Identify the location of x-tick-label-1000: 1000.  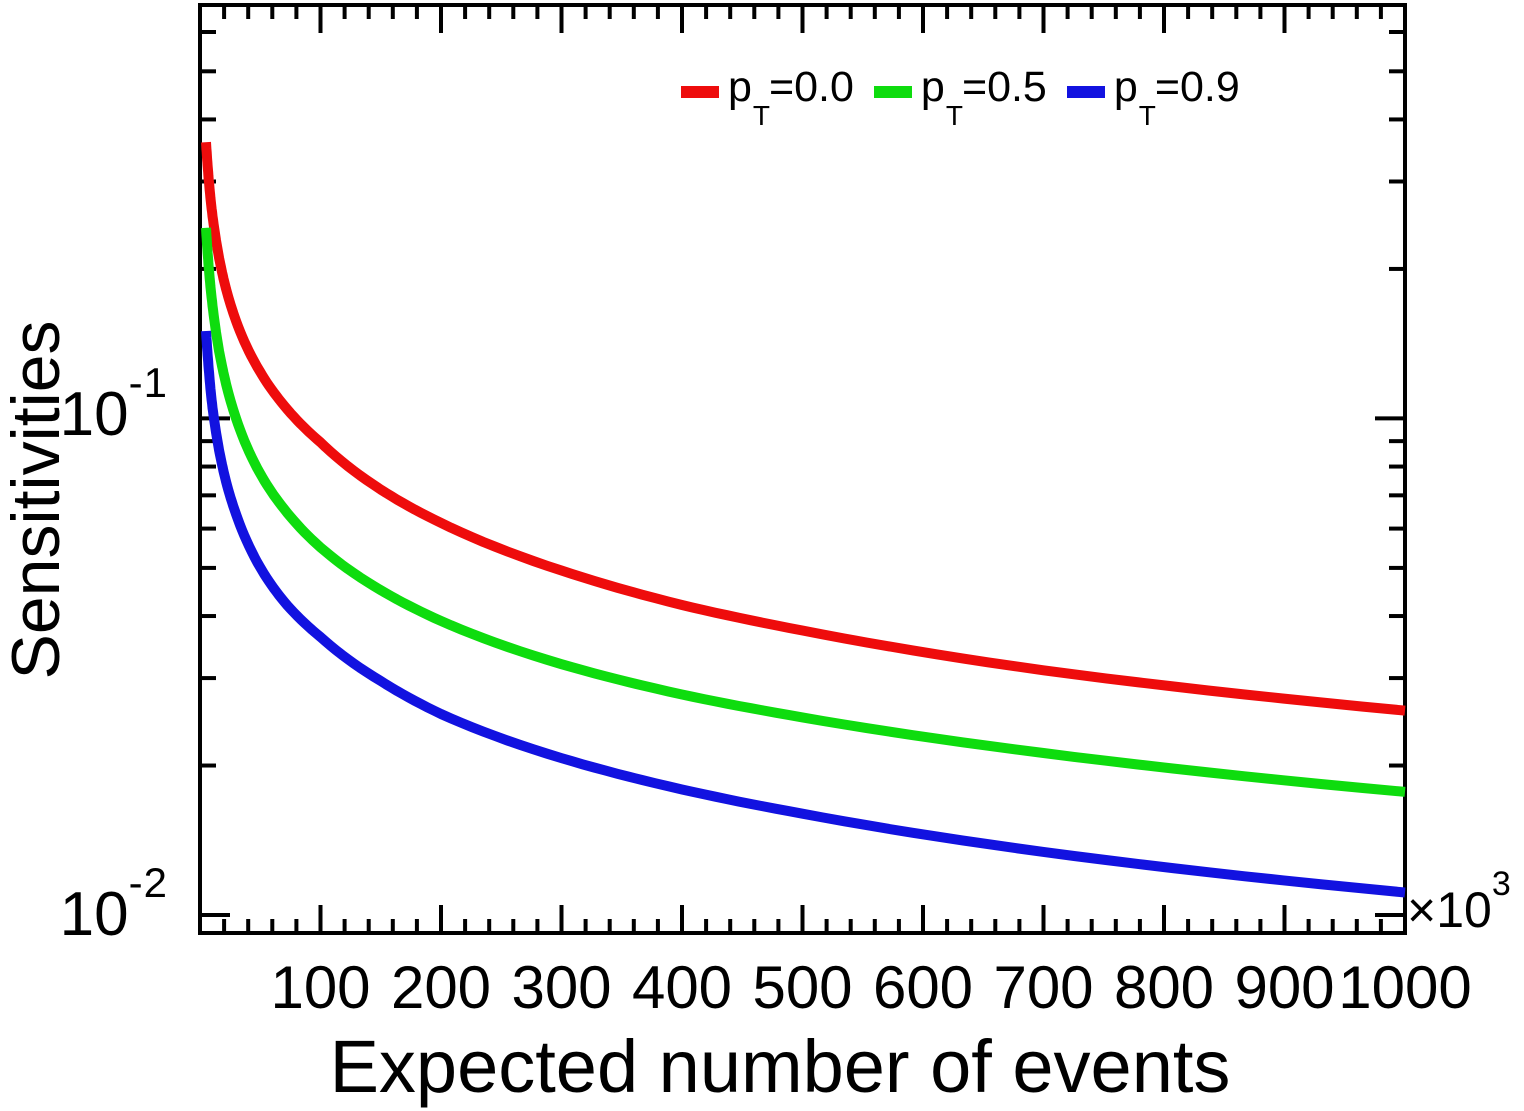
(1405, 987).